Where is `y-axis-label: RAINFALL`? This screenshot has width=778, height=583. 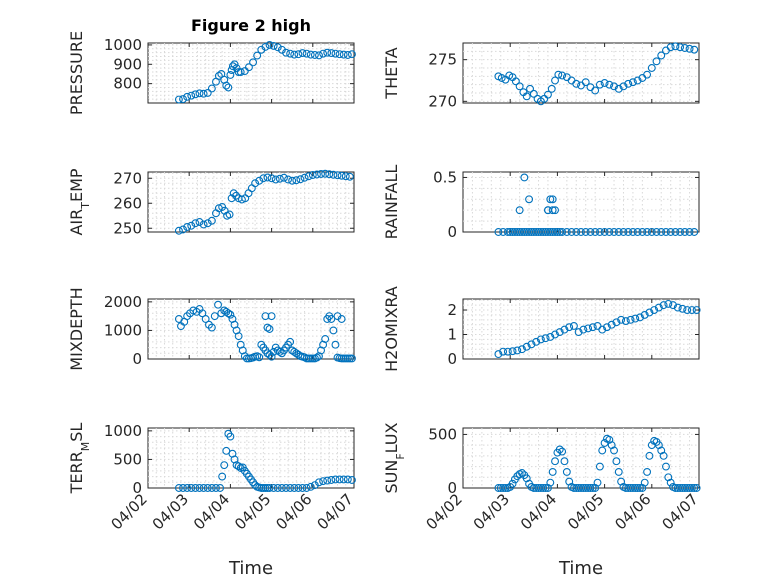 y-axis-label: RAINFALL is located at coordinates (391, 202).